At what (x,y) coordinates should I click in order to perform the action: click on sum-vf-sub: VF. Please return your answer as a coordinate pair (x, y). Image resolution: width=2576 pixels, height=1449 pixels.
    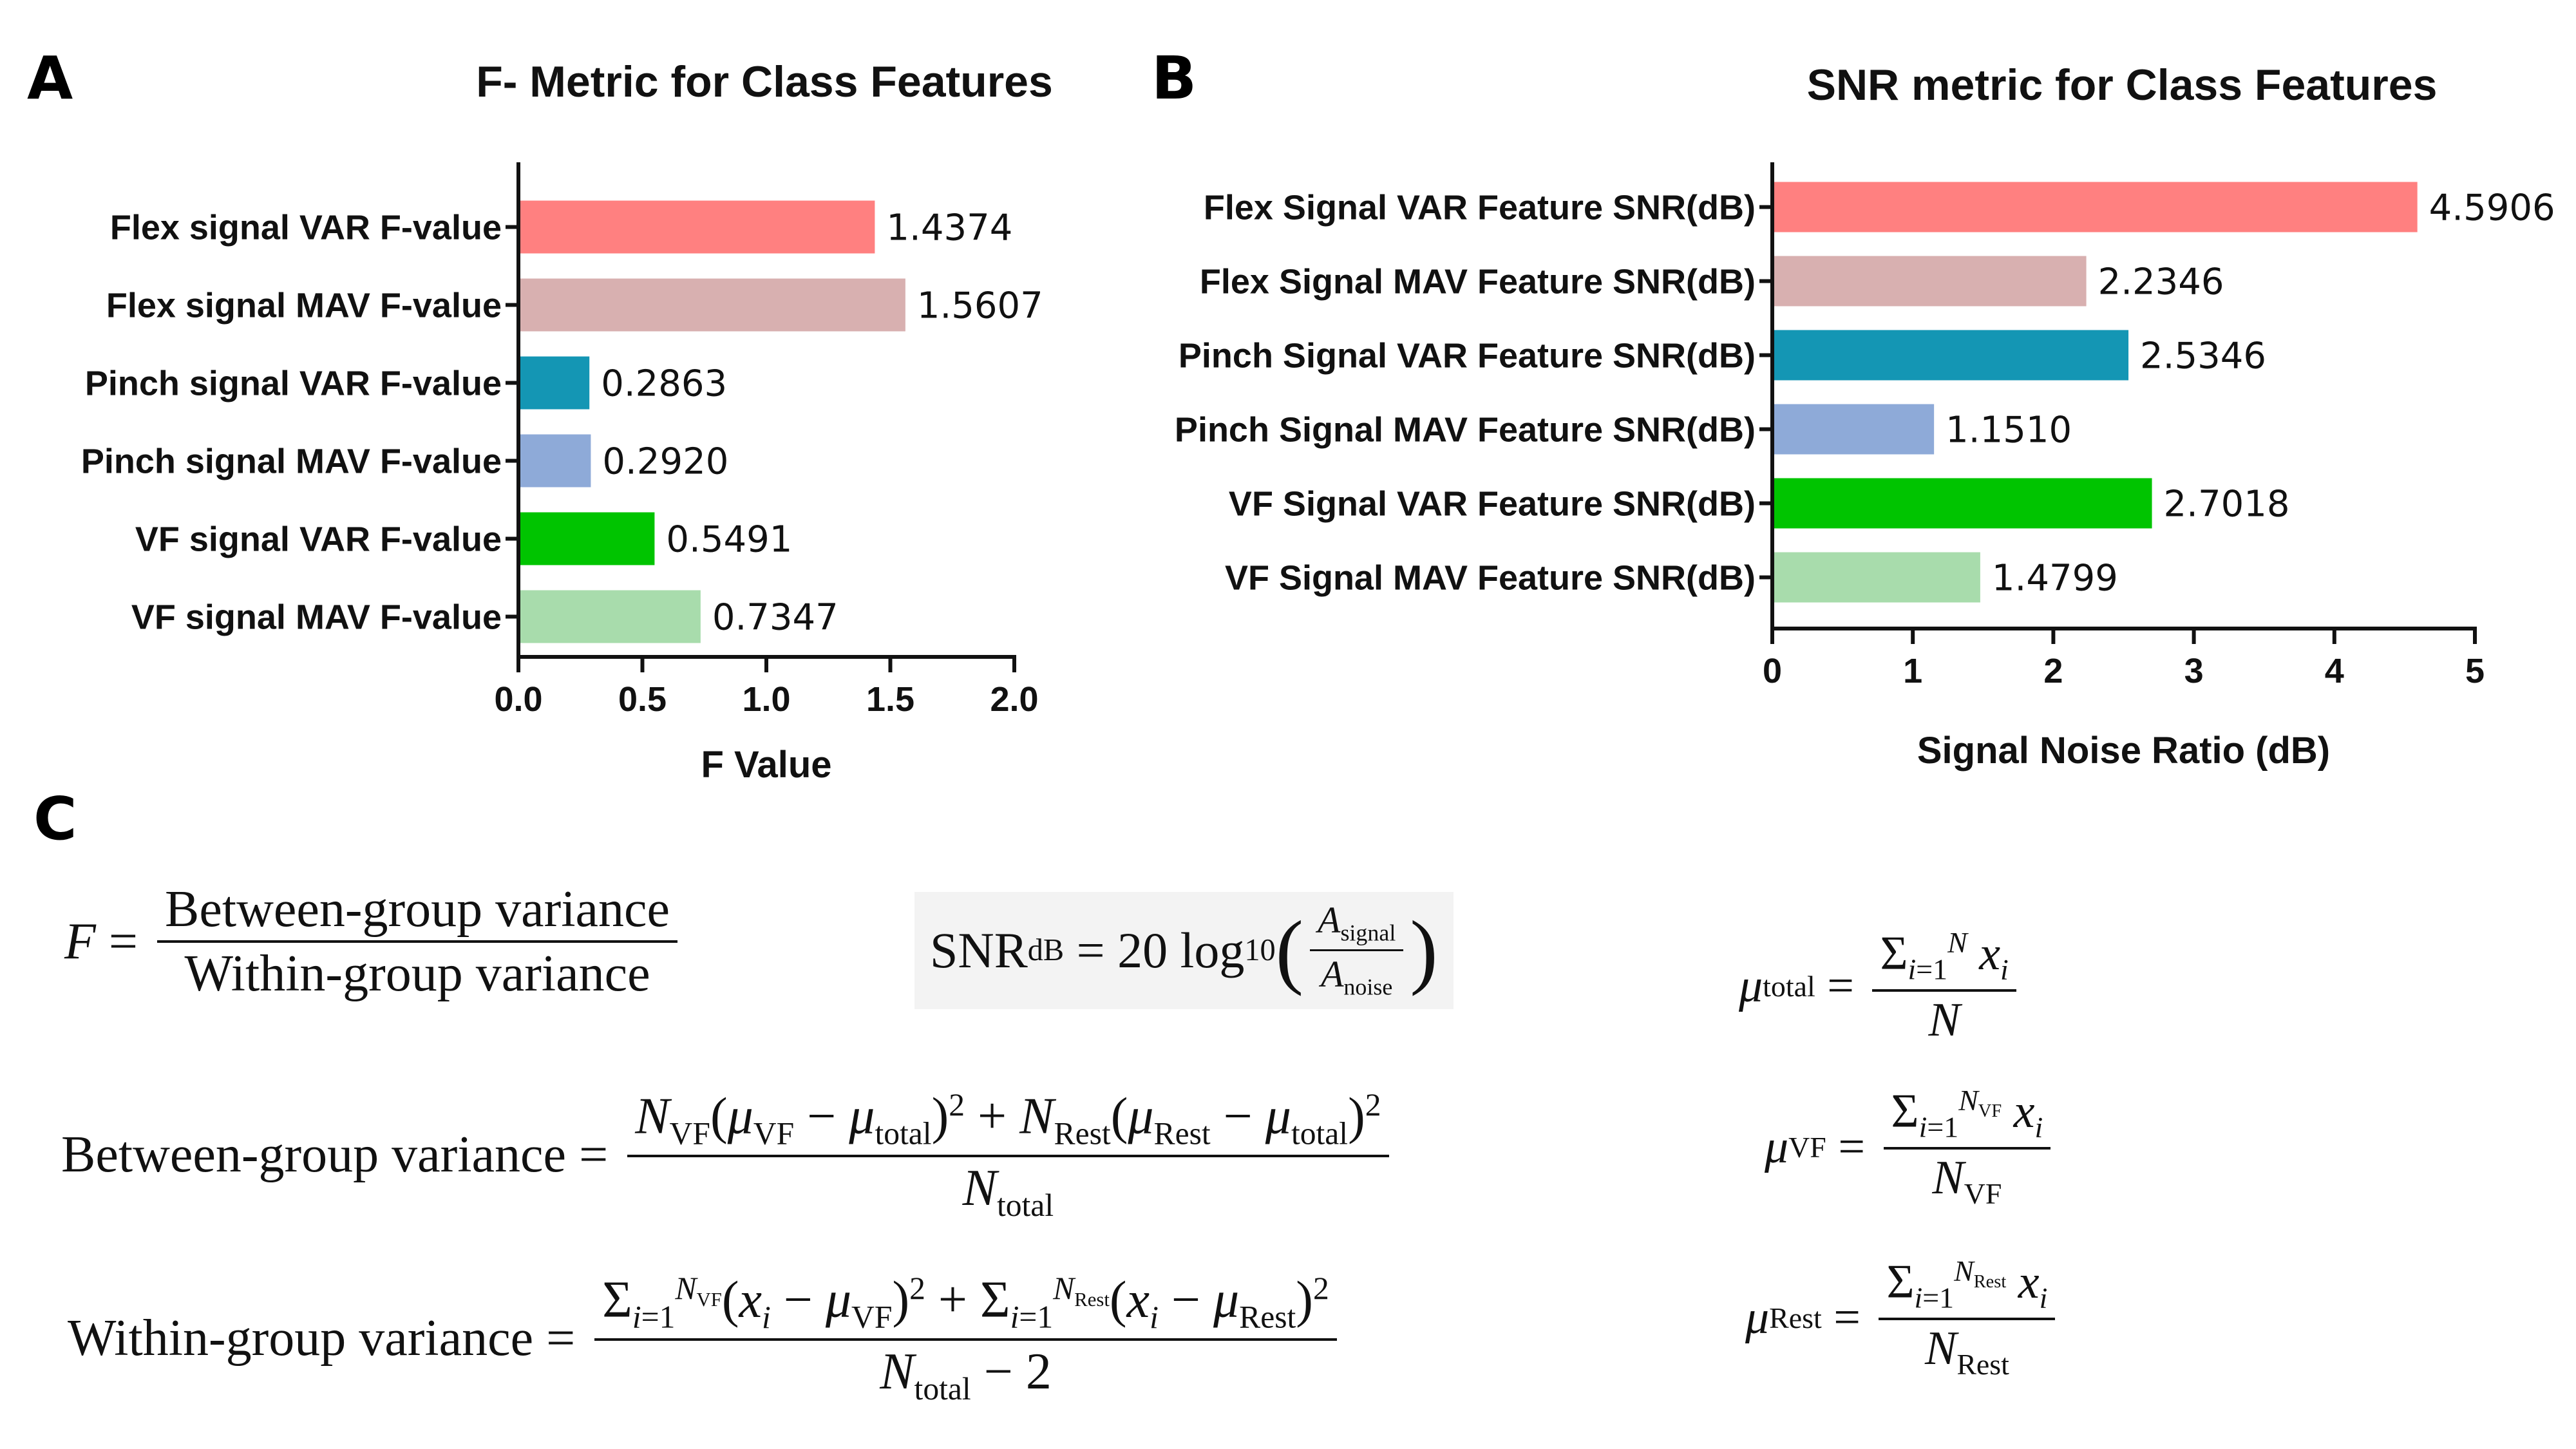
    Looking at the image, I should click on (709, 1299).